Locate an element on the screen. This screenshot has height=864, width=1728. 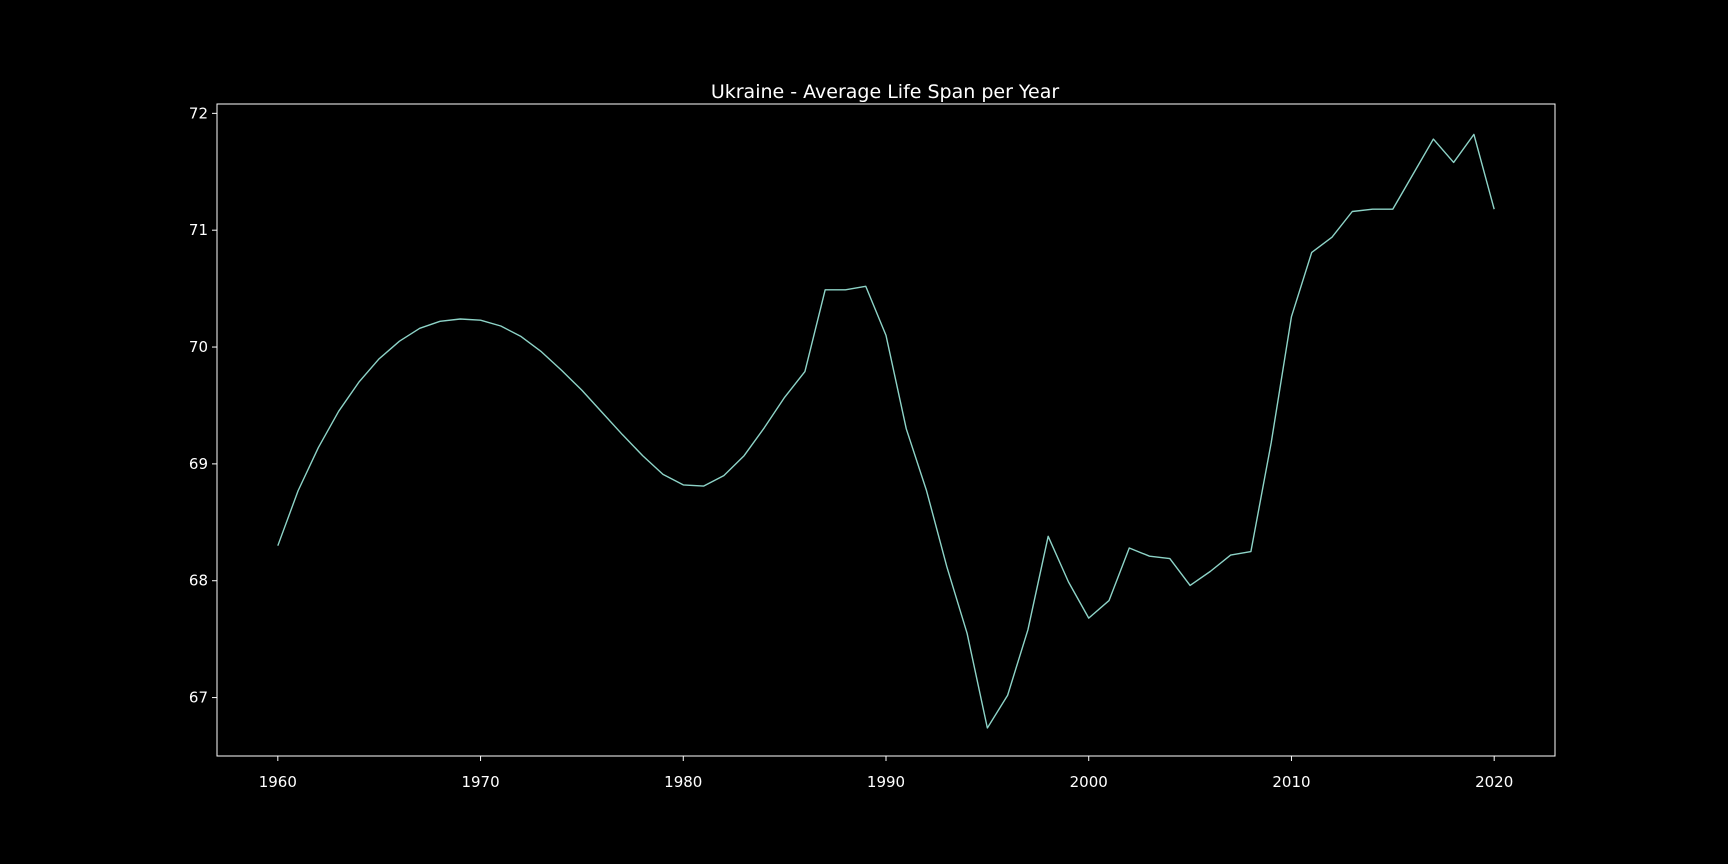
y-tick-label: 68 is located at coordinates (198, 581).